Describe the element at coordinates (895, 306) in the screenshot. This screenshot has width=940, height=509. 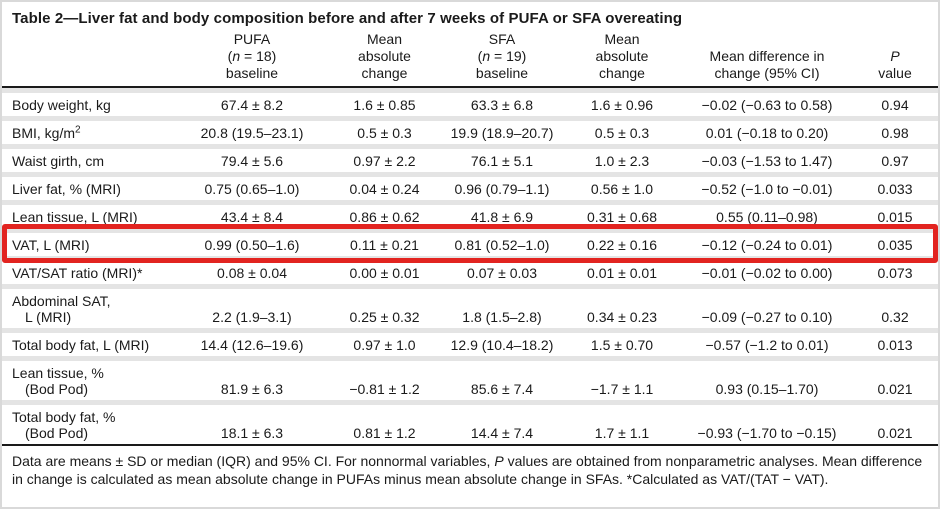
I see `cell-value: 0.32` at that location.